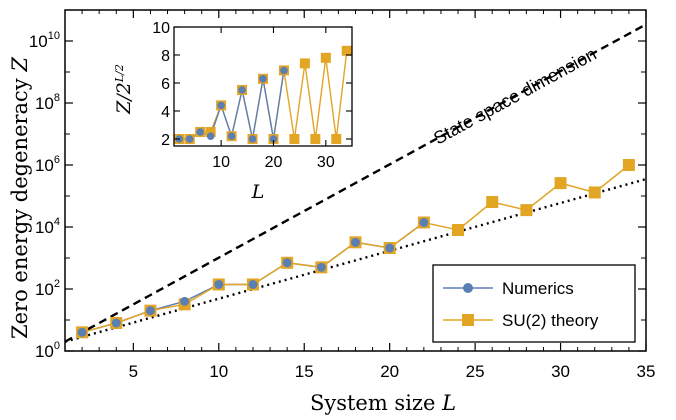 This screenshot has width=676, height=420. I want to click on inset-y-axis-title: Z/2L/2, so click(124, 89).